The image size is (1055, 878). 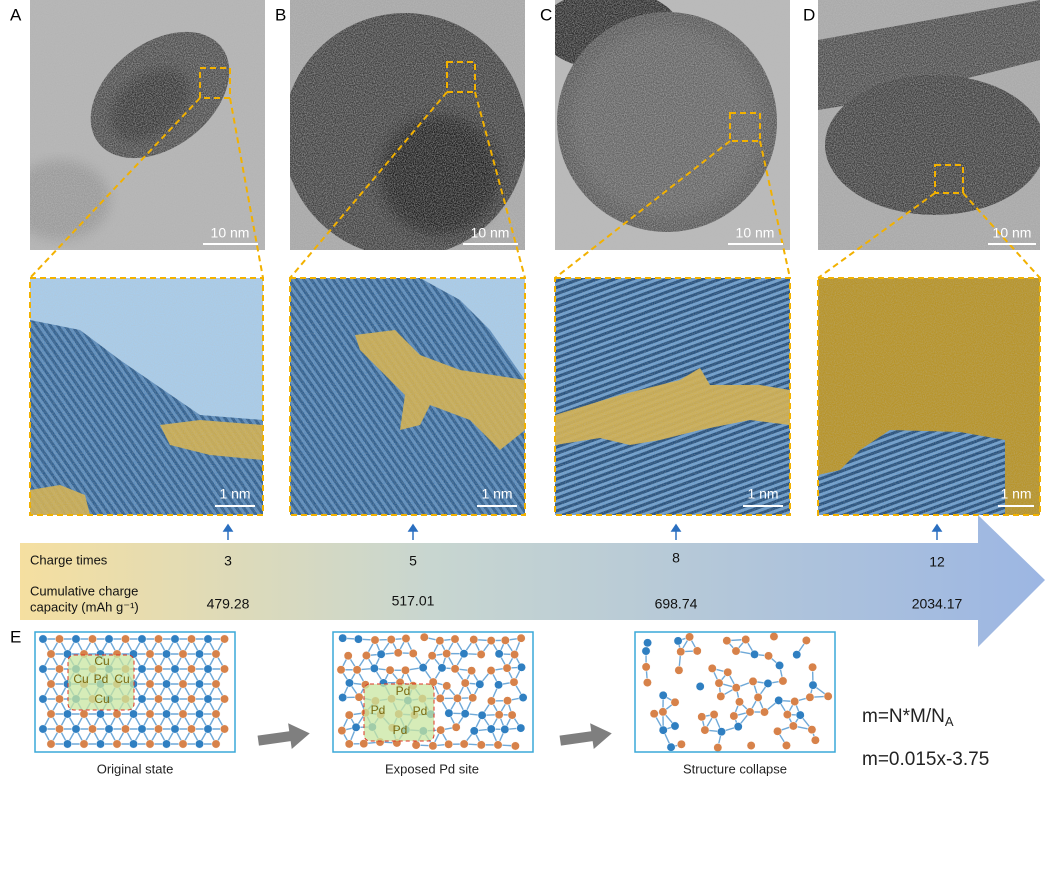 I want to click on formula: m=0.015x-3.75, so click(x=925, y=759).